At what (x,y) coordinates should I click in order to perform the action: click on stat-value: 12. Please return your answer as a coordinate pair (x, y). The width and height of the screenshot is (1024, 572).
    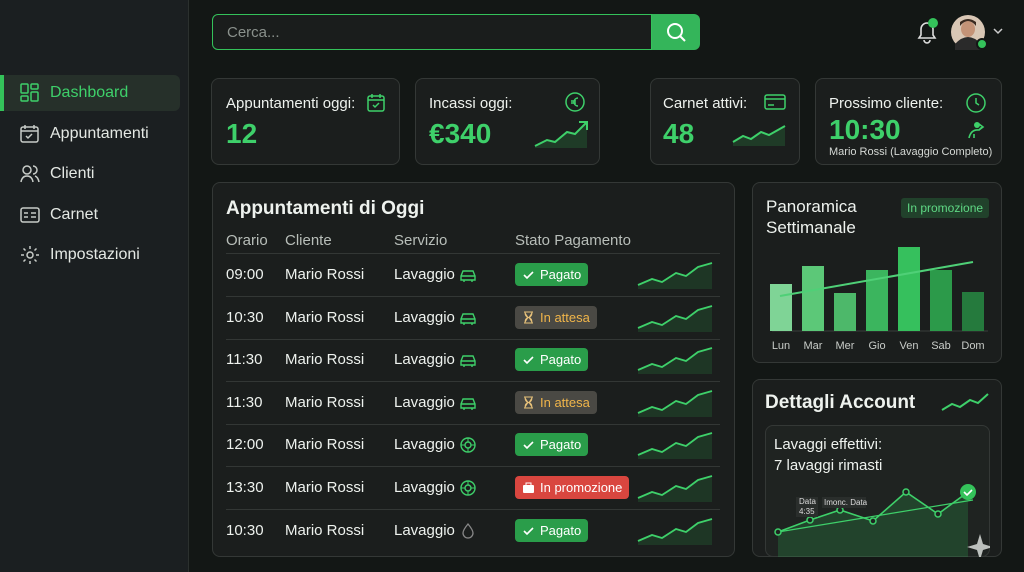
    Looking at the image, I should click on (242, 133).